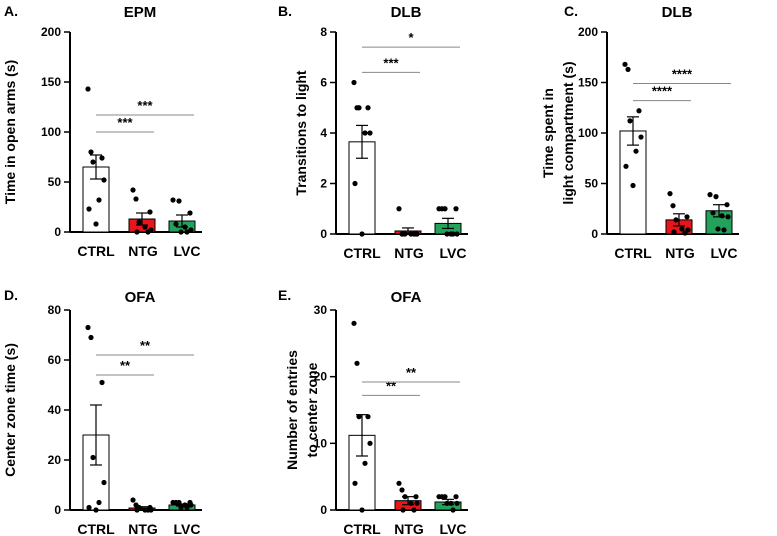 The height and width of the screenshot is (536, 777). Describe the element at coordinates (10, 132) in the screenshot. I see `y-axis-label: Time in open arms (s)` at that location.